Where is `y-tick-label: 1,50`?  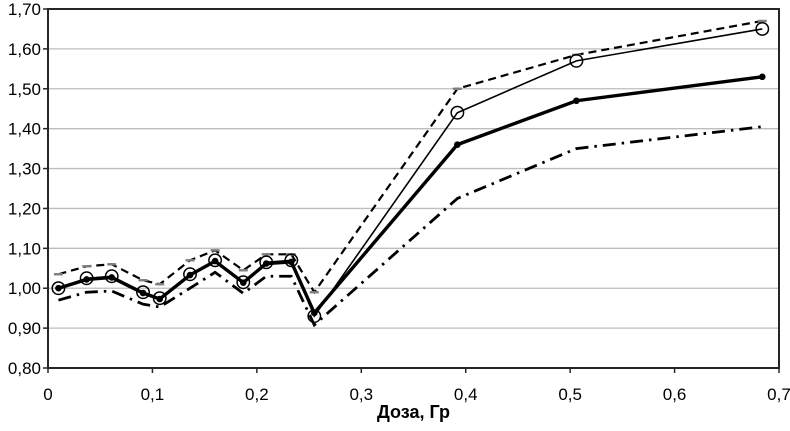
y-tick-label: 1,50 is located at coordinates (24, 89).